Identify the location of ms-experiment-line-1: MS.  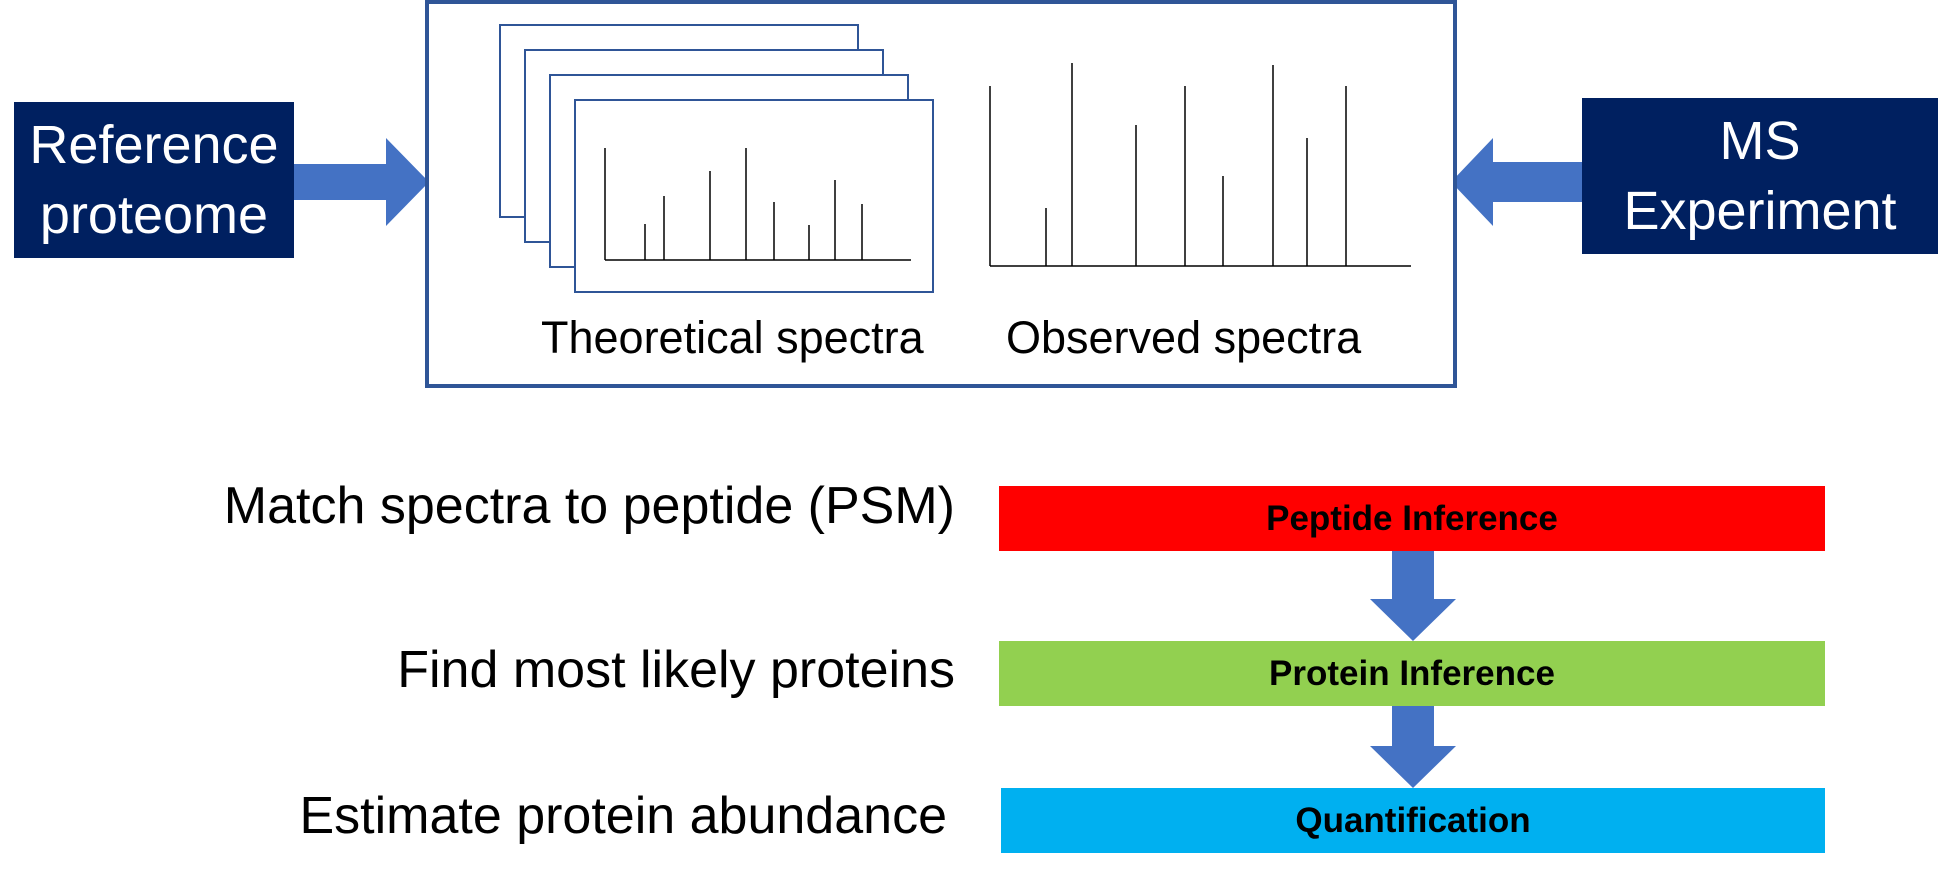
(1760, 141).